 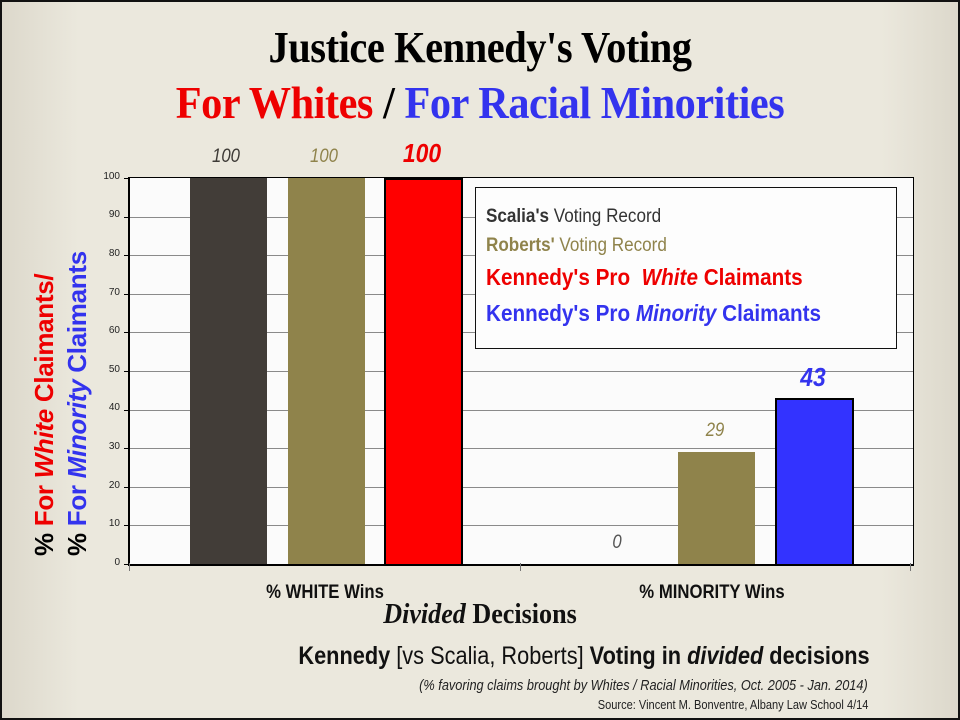 What do you see at coordinates (422, 153) in the screenshot?
I see `value-label-white-kennedy: 100` at bounding box center [422, 153].